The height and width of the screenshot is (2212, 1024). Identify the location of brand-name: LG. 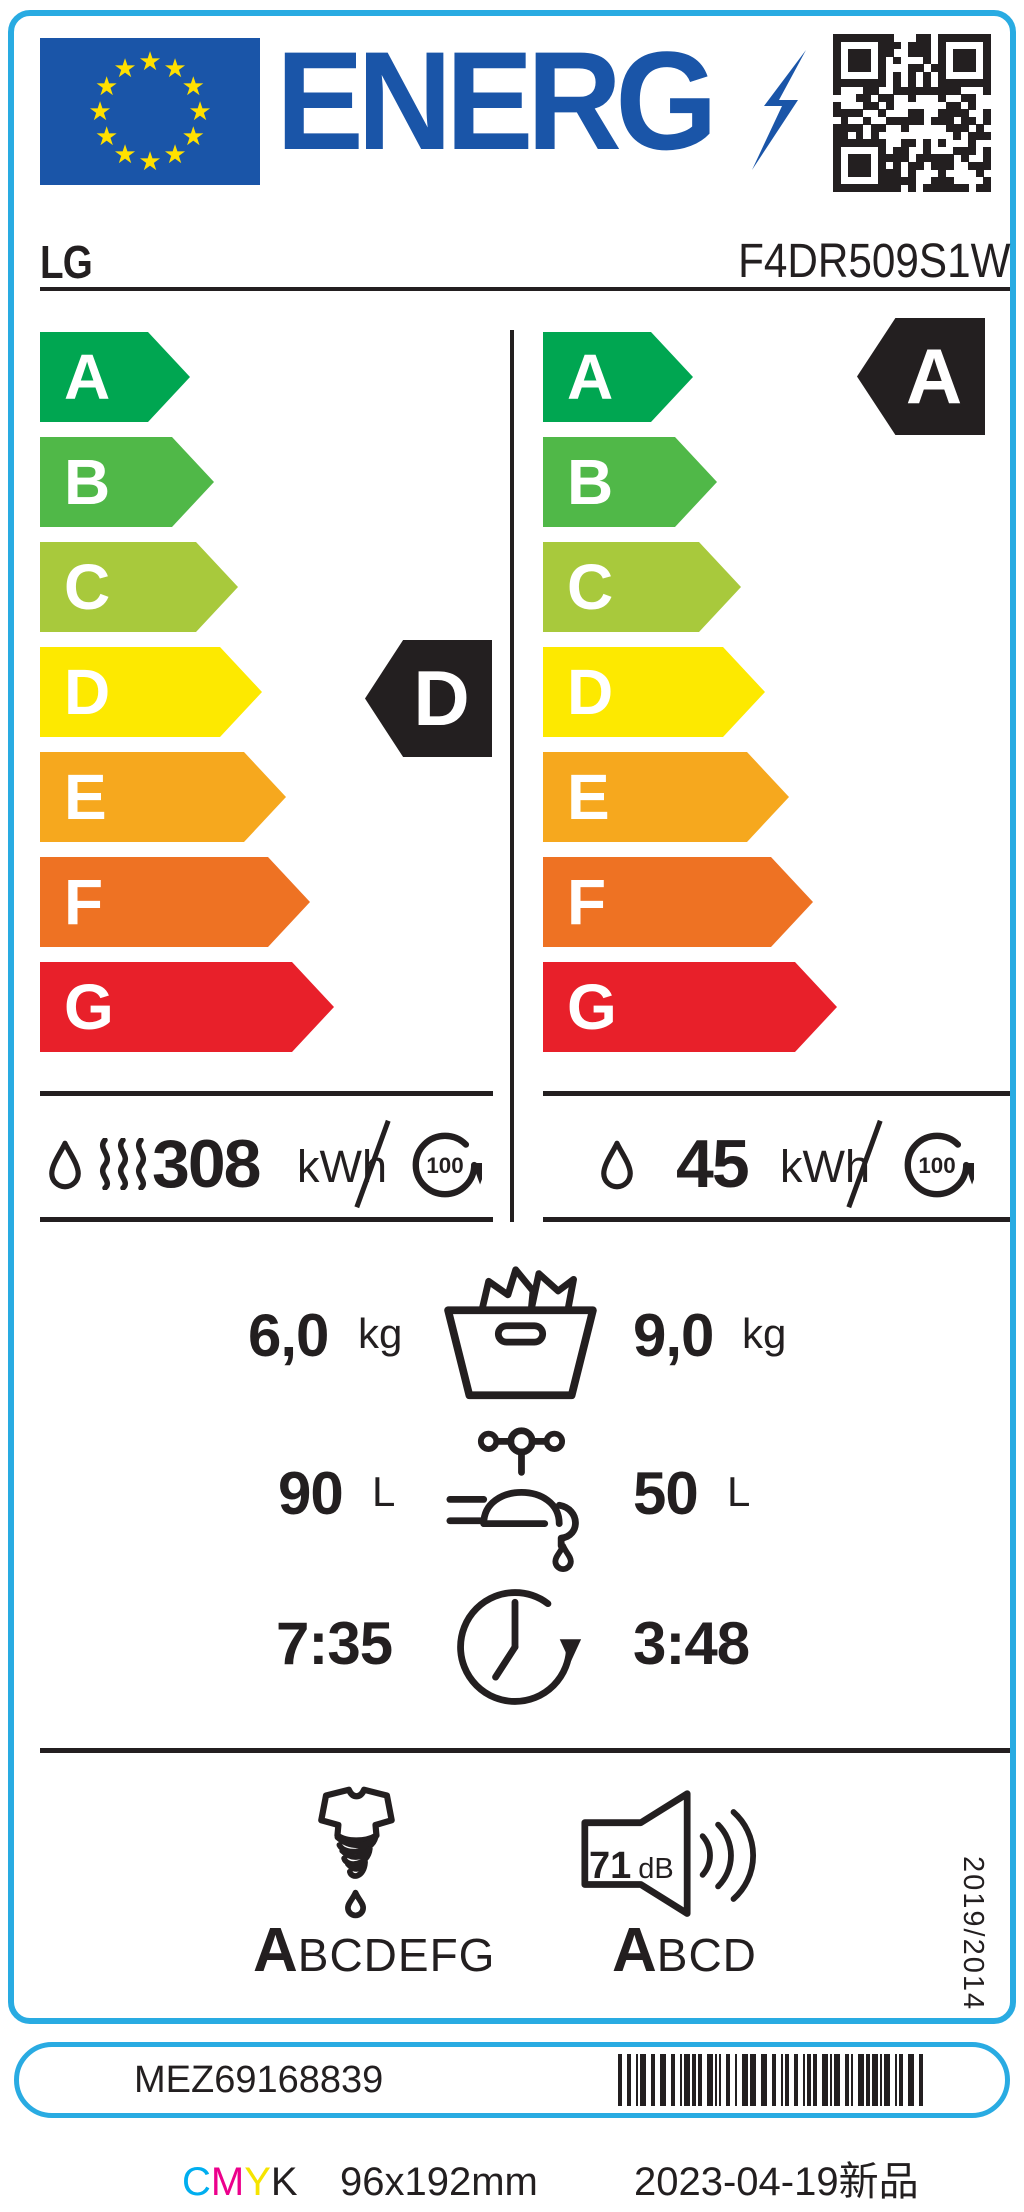
(66, 262).